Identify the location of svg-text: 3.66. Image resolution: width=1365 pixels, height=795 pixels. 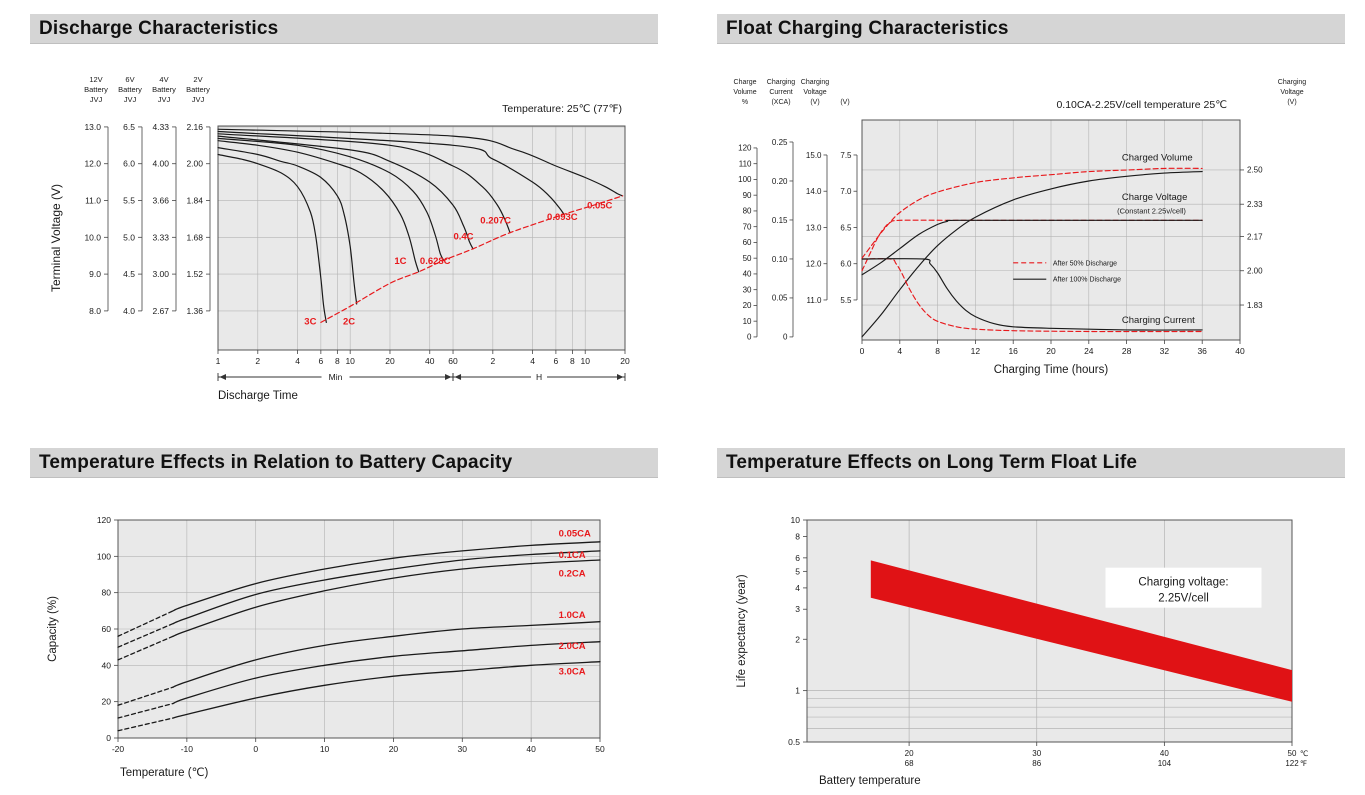
(160, 201).